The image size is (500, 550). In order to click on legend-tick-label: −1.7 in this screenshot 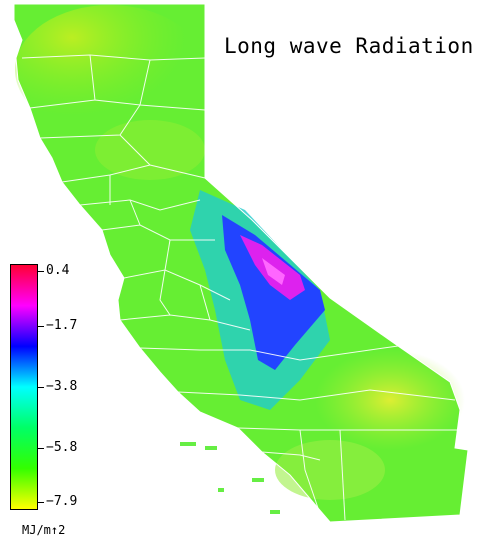, I will do `click(62, 325)`.